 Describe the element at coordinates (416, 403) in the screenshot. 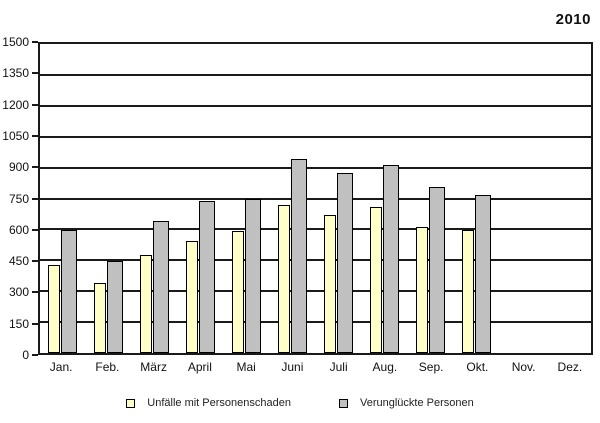

I see `legend-label: Verunglückte Personen` at that location.